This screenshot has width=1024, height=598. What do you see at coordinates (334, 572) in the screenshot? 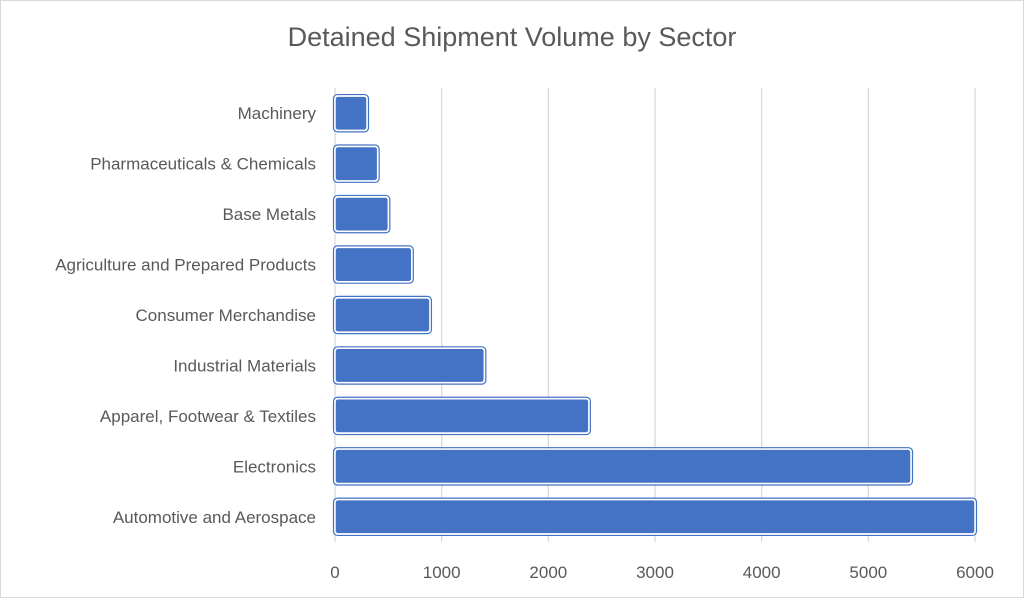
I see `x-tick-label: 0` at bounding box center [334, 572].